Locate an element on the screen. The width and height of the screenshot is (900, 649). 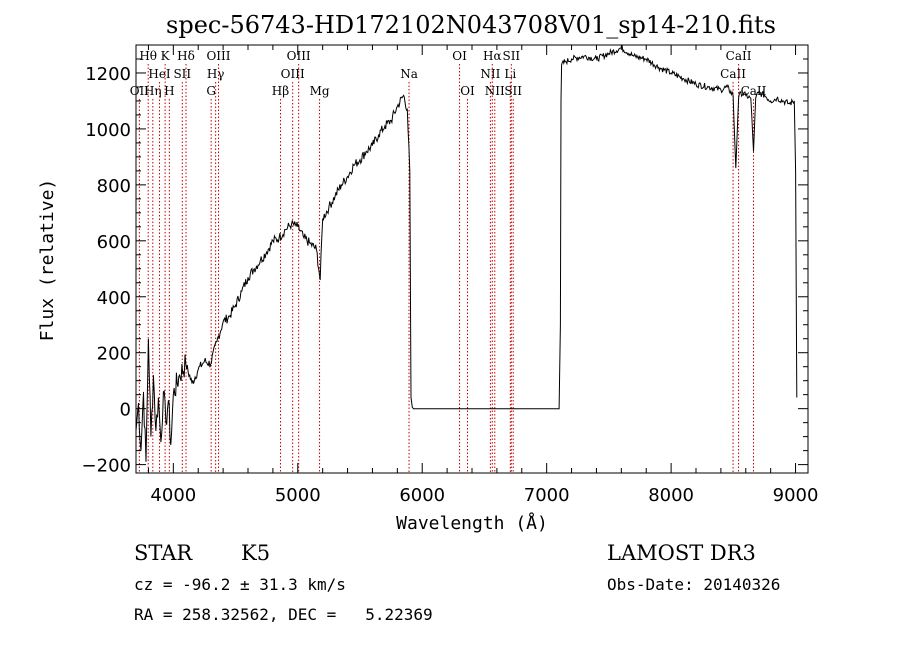
y-tick-label: 0 is located at coordinates (125, 410).